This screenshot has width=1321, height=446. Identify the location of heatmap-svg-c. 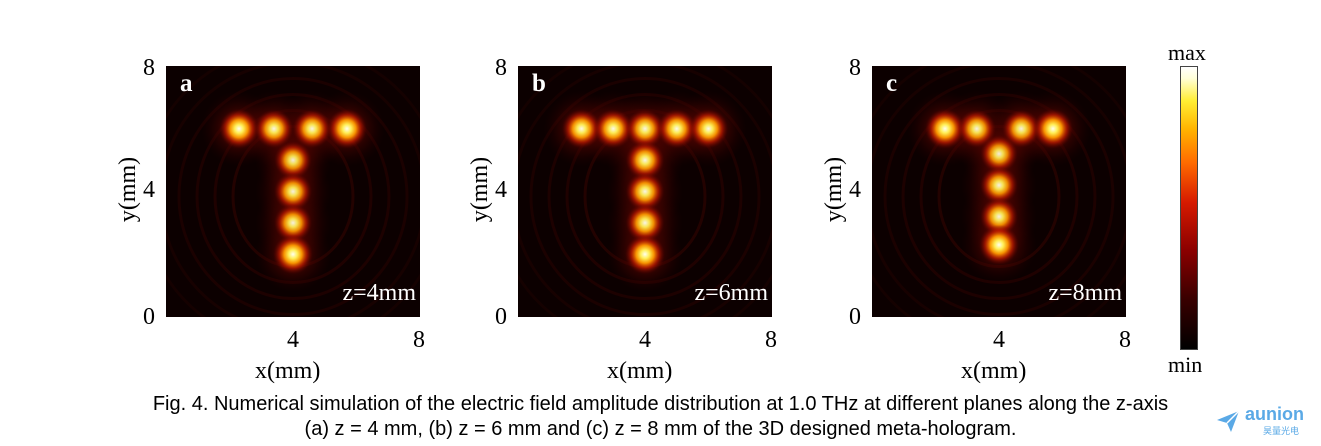
(999, 191).